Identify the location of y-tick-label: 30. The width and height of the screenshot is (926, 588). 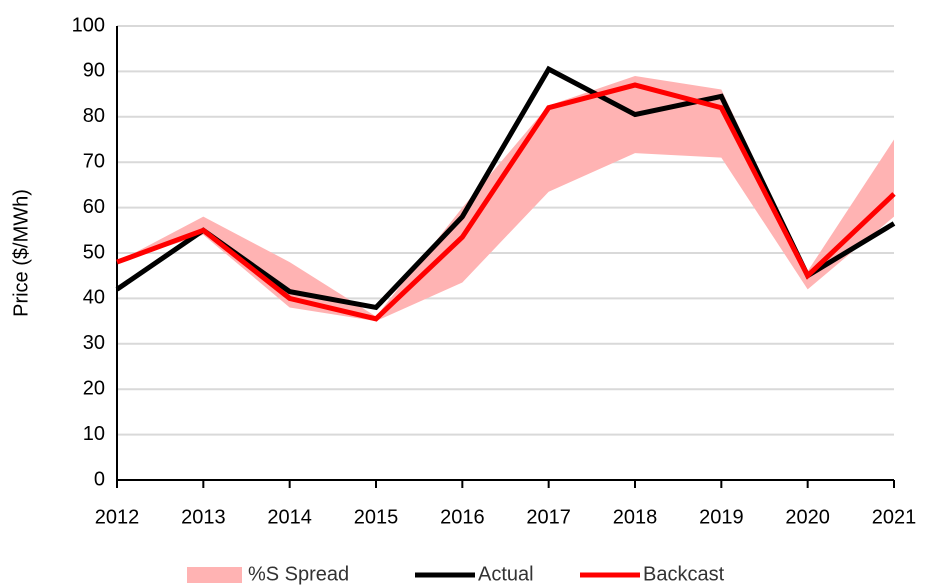
(94, 343).